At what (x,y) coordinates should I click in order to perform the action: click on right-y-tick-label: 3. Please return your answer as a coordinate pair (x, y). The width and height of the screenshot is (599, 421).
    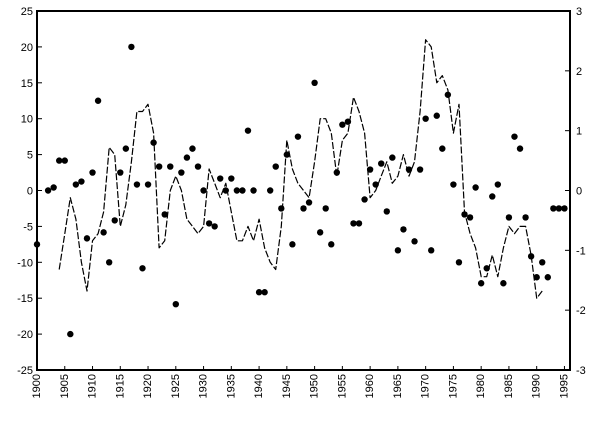
    Looking at the image, I should click on (579, 12).